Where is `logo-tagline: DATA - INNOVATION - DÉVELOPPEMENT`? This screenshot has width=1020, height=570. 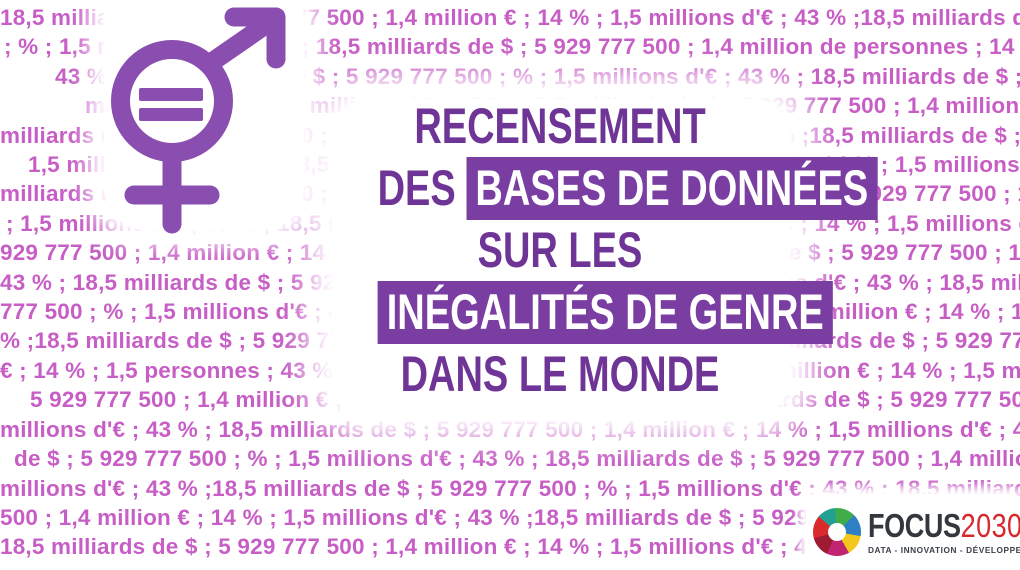 logo-tagline: DATA - INNOVATION - DÉVELOPPEMENT is located at coordinates (944, 550).